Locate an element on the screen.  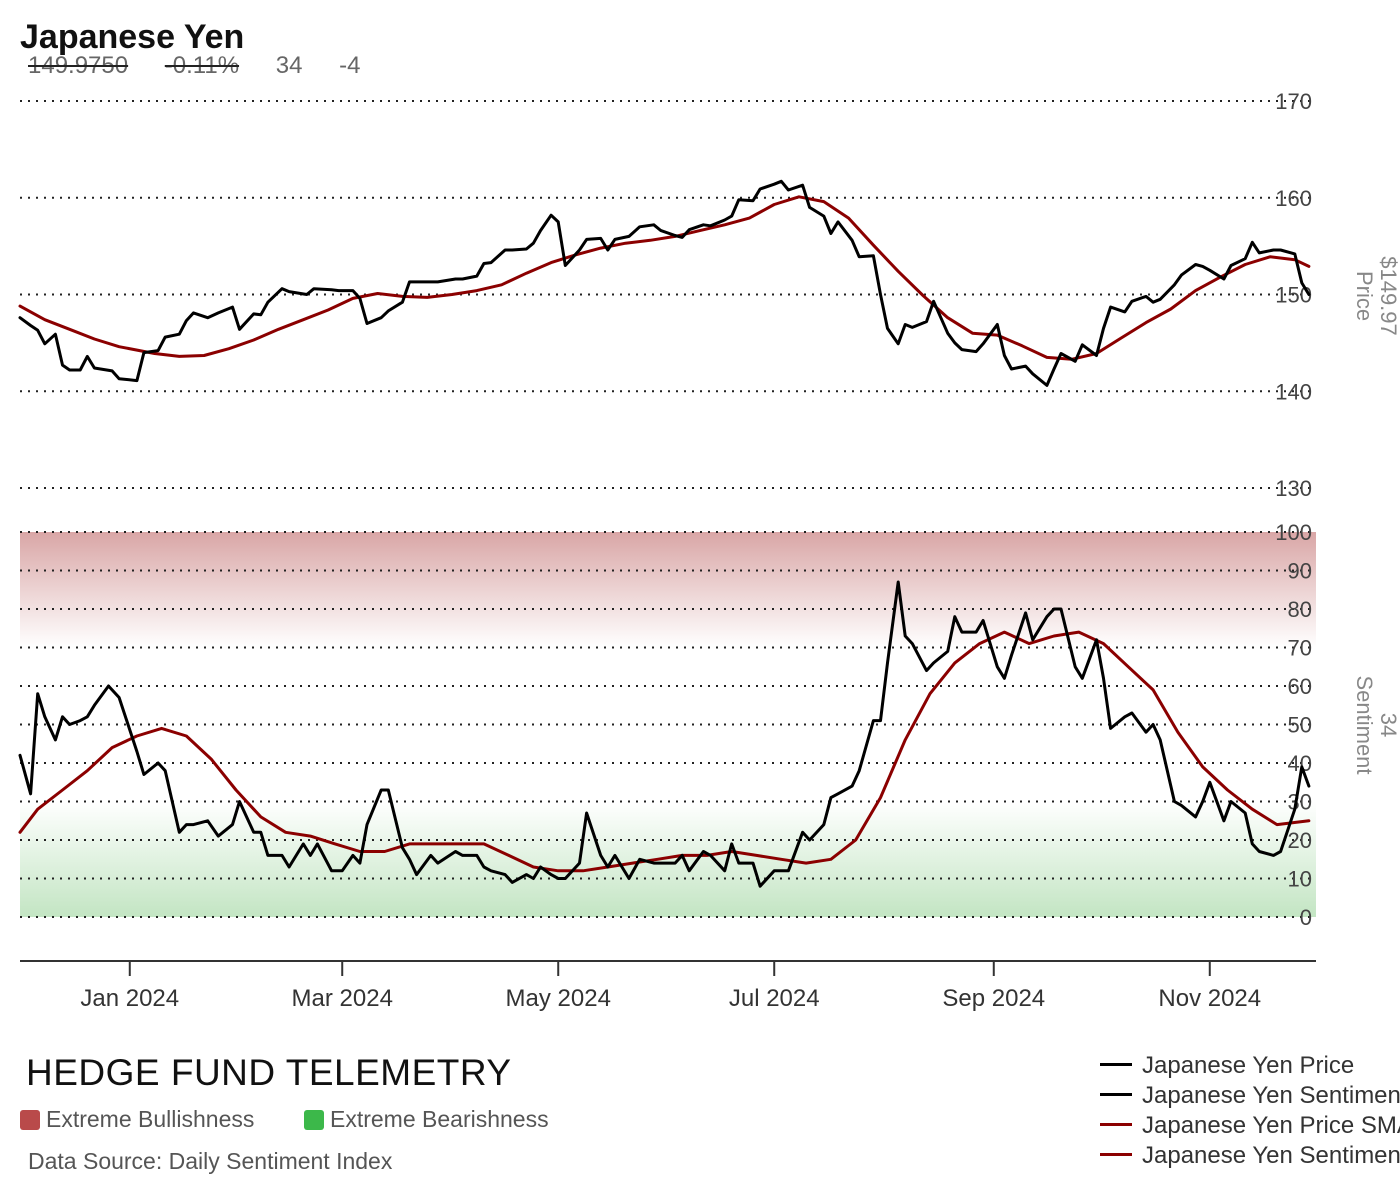
x-tick-label: May 2024 is located at coordinates (558, 998).